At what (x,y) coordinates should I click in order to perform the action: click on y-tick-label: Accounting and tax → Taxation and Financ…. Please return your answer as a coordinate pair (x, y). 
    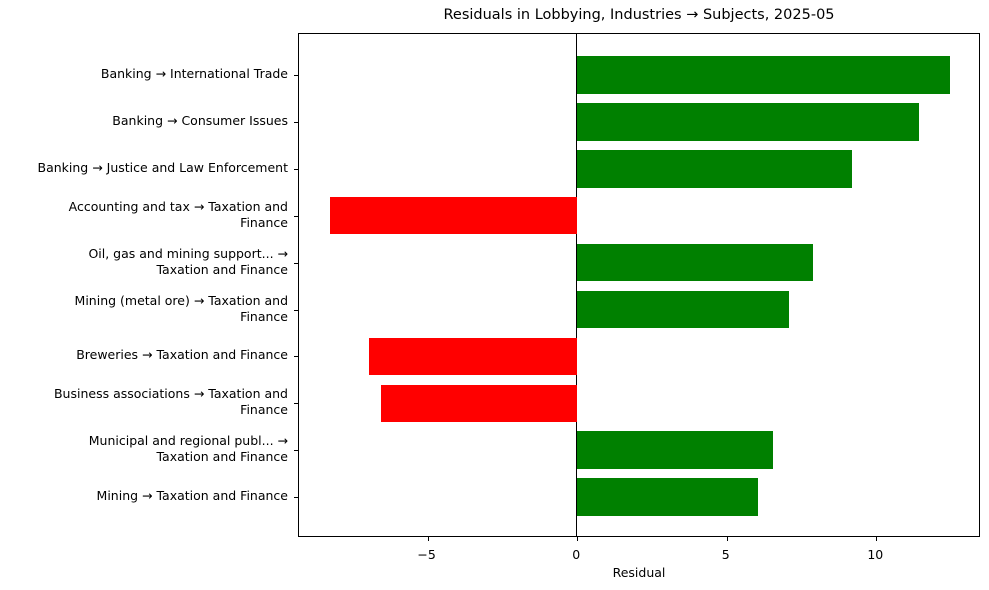
    Looking at the image, I should click on (178, 214).